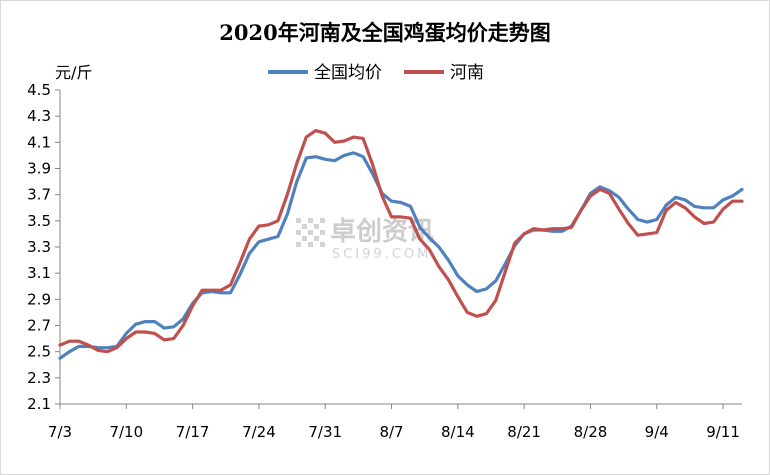 Image resolution: width=770 pixels, height=475 pixels. Describe the element at coordinates (39, 326) in the screenshot. I see `y-tick-label: 2.7` at that location.